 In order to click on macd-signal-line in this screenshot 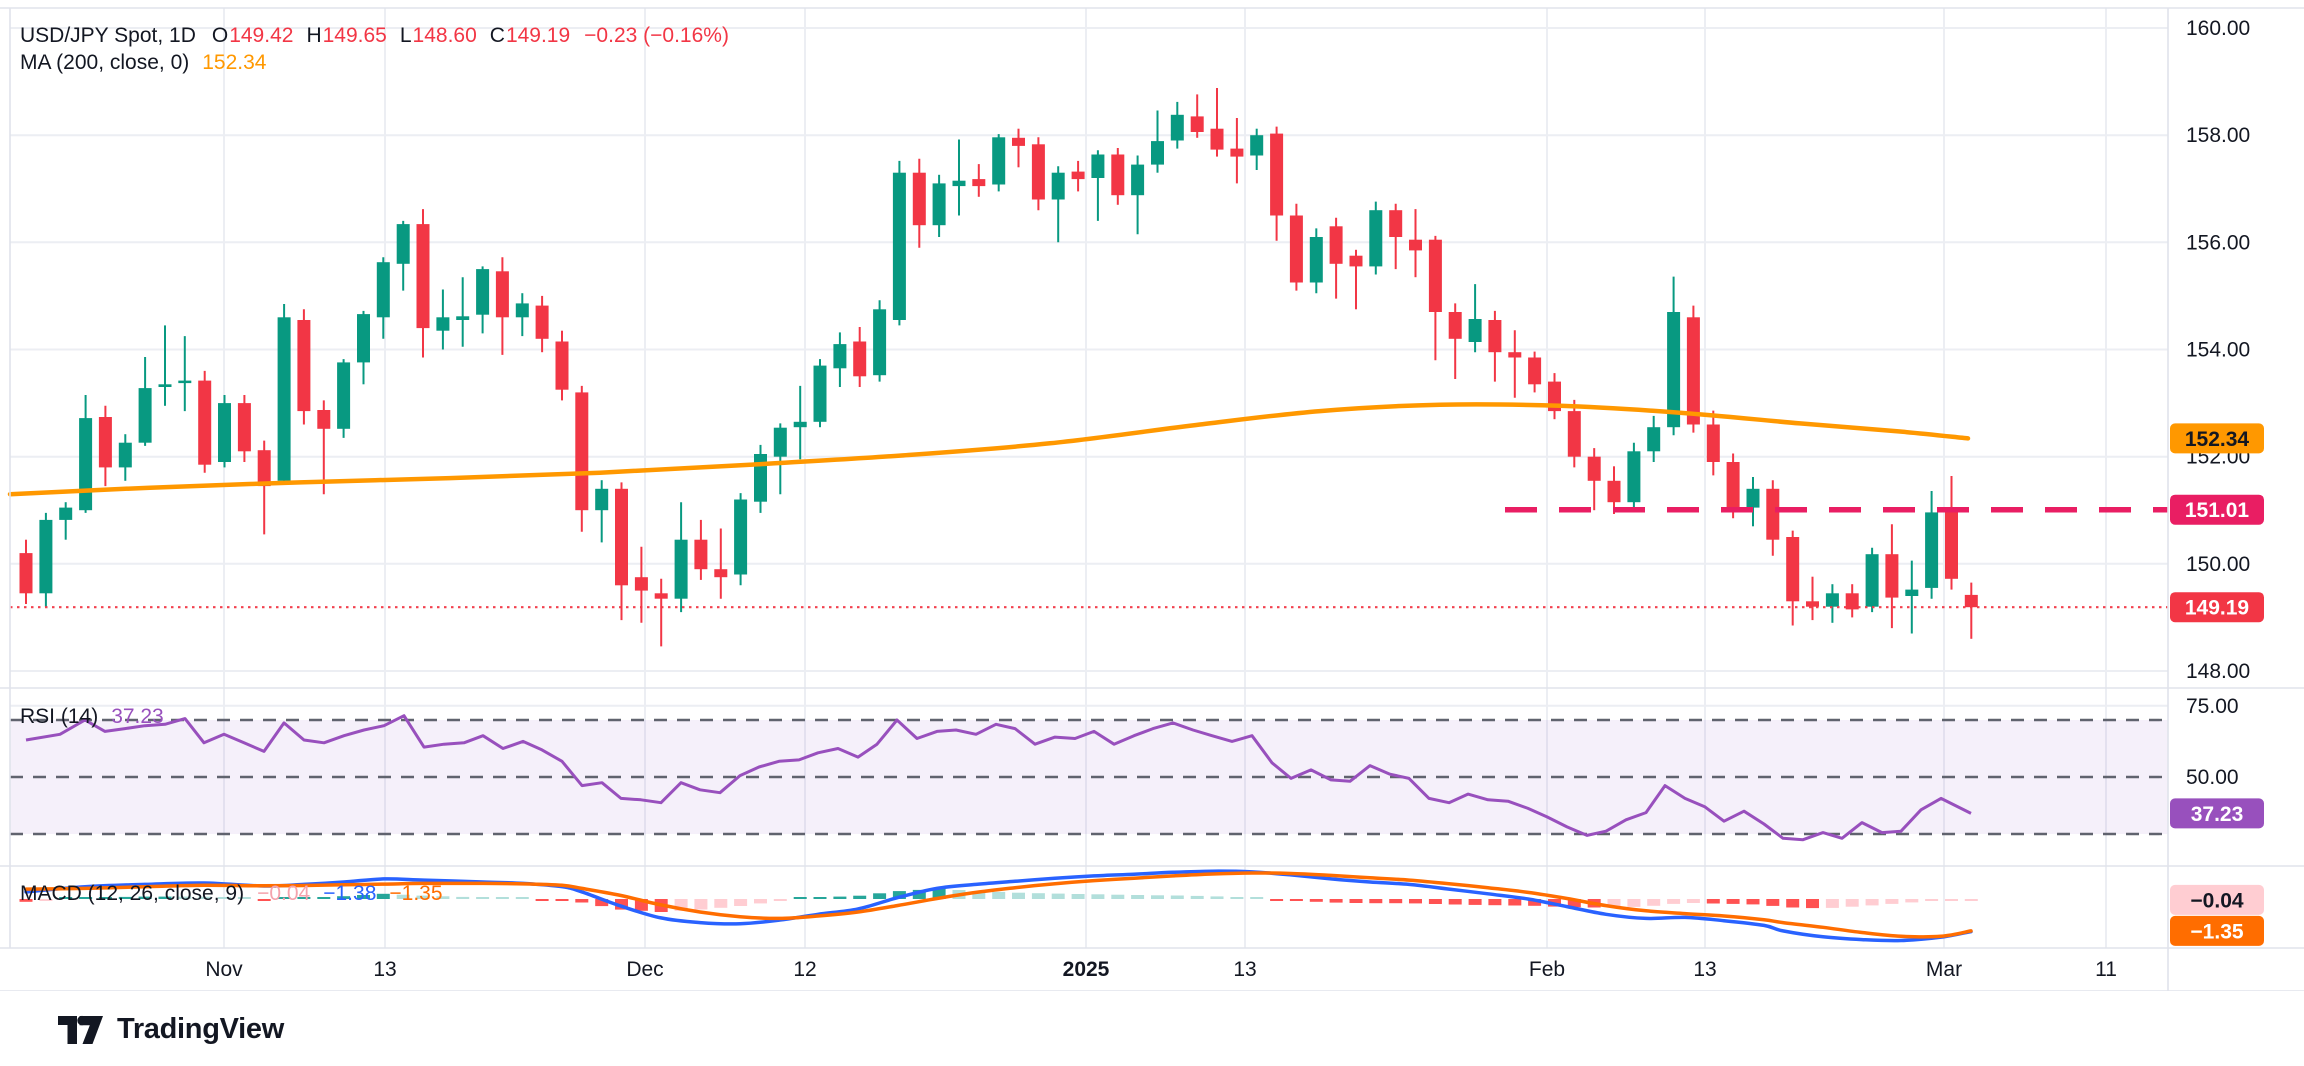, I will do `click(998, 905)`.